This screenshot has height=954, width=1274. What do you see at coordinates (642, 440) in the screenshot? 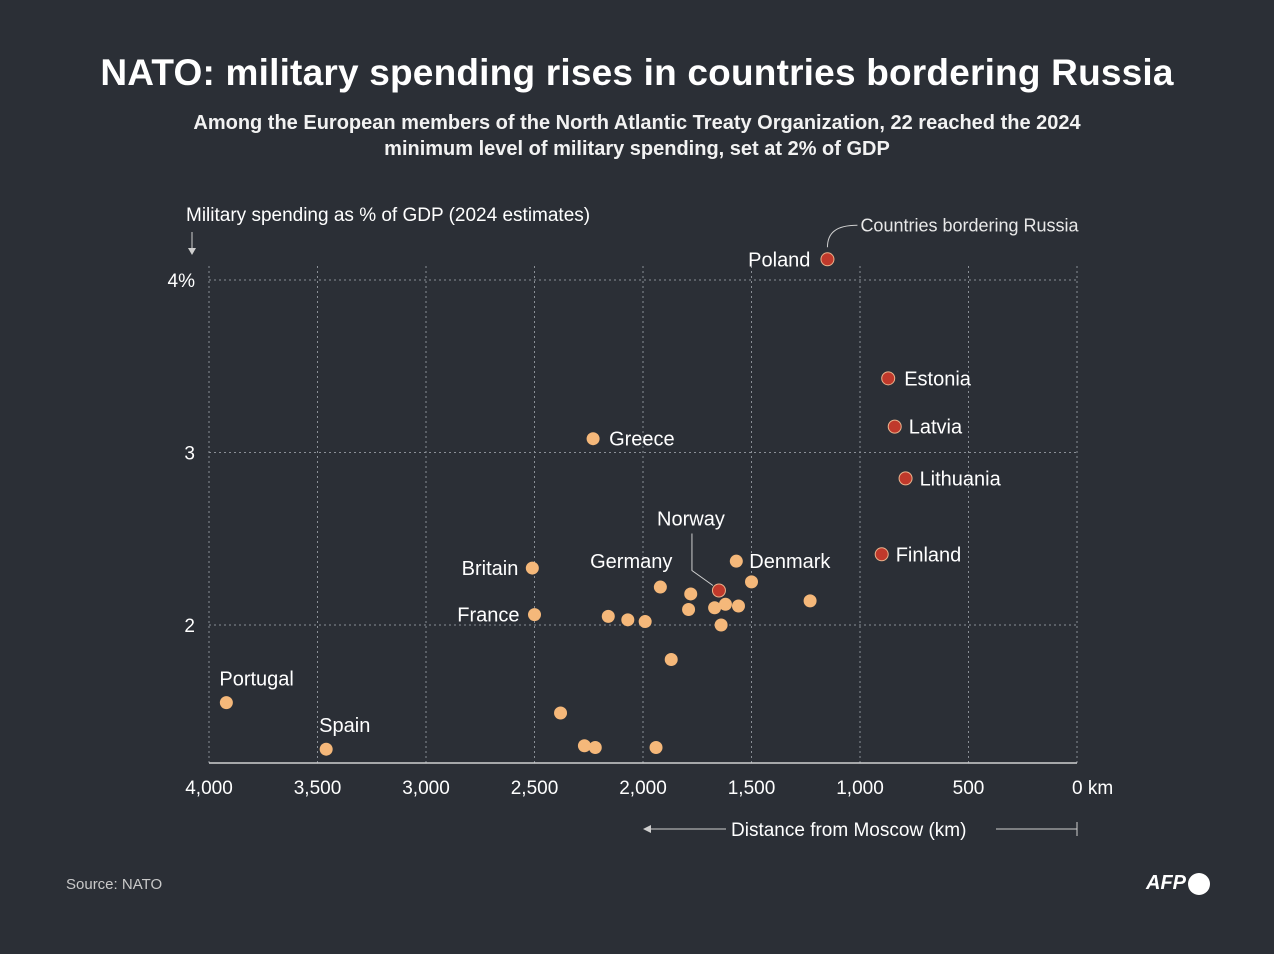
I see `country-label: Greece` at bounding box center [642, 440].